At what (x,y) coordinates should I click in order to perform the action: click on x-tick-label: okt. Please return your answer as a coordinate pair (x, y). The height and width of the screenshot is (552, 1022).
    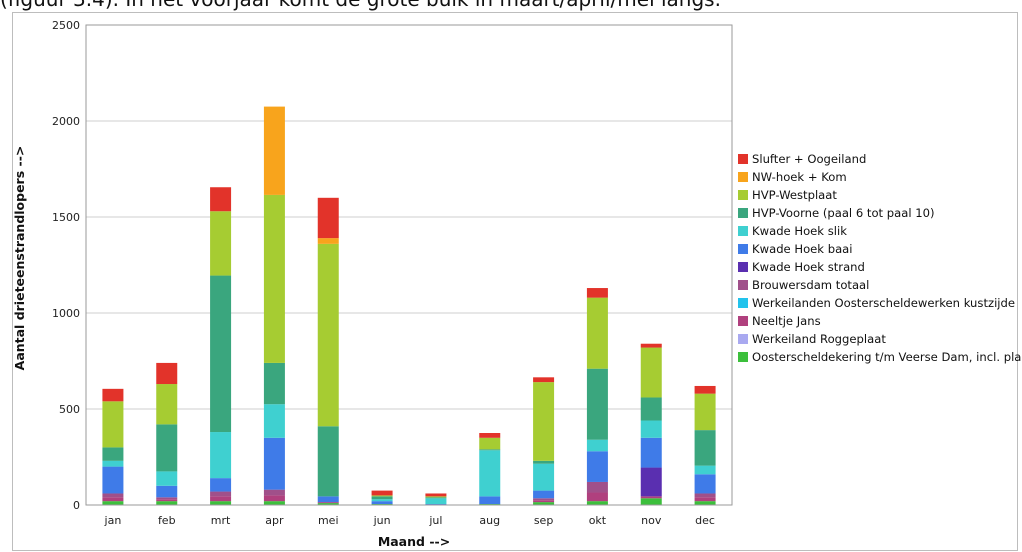
    Looking at the image, I should click on (598, 520).